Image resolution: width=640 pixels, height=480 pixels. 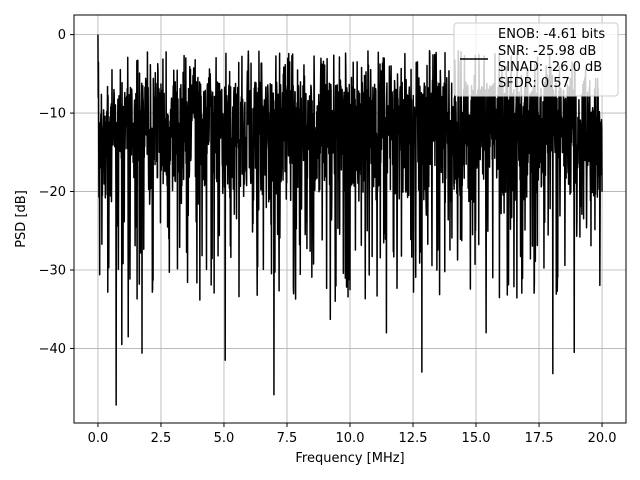 I want to click on y-tick-label: 0, so click(x=62, y=35).